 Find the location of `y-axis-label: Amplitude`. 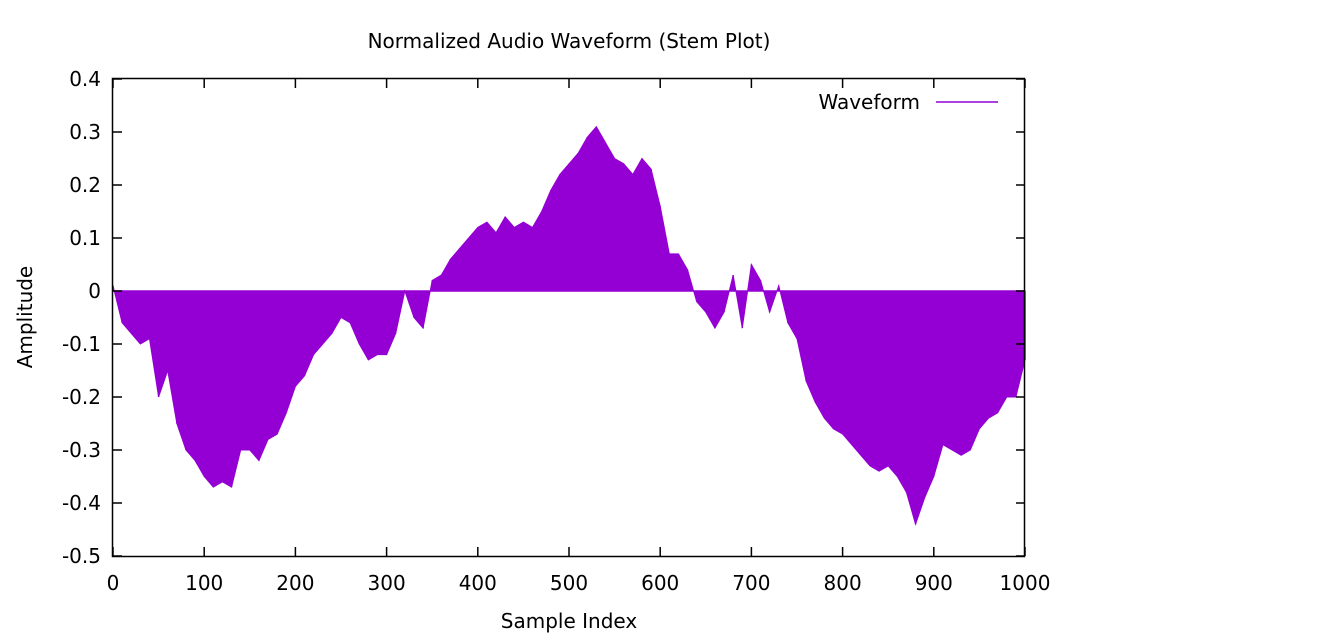

y-axis-label: Amplitude is located at coordinates (25, 317).